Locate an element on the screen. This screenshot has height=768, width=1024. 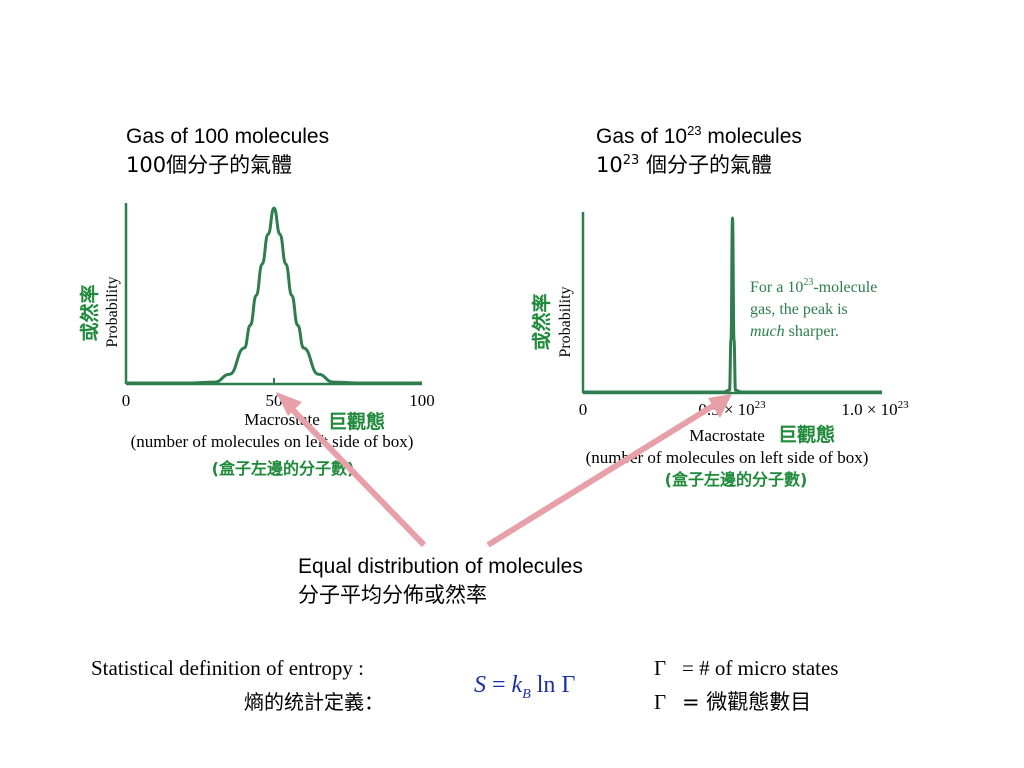
right-title-zh-exp: 23 is located at coordinates (631, 160).